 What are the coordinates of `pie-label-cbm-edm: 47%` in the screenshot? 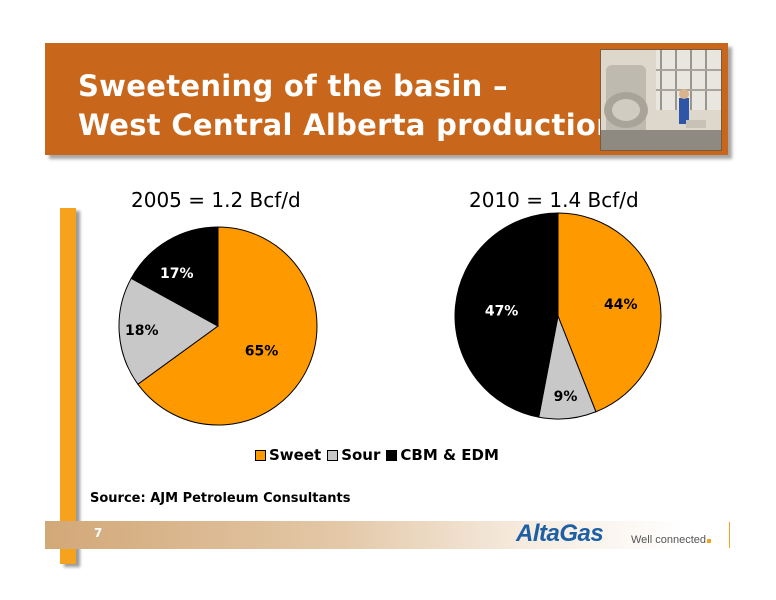 It's located at (502, 312).